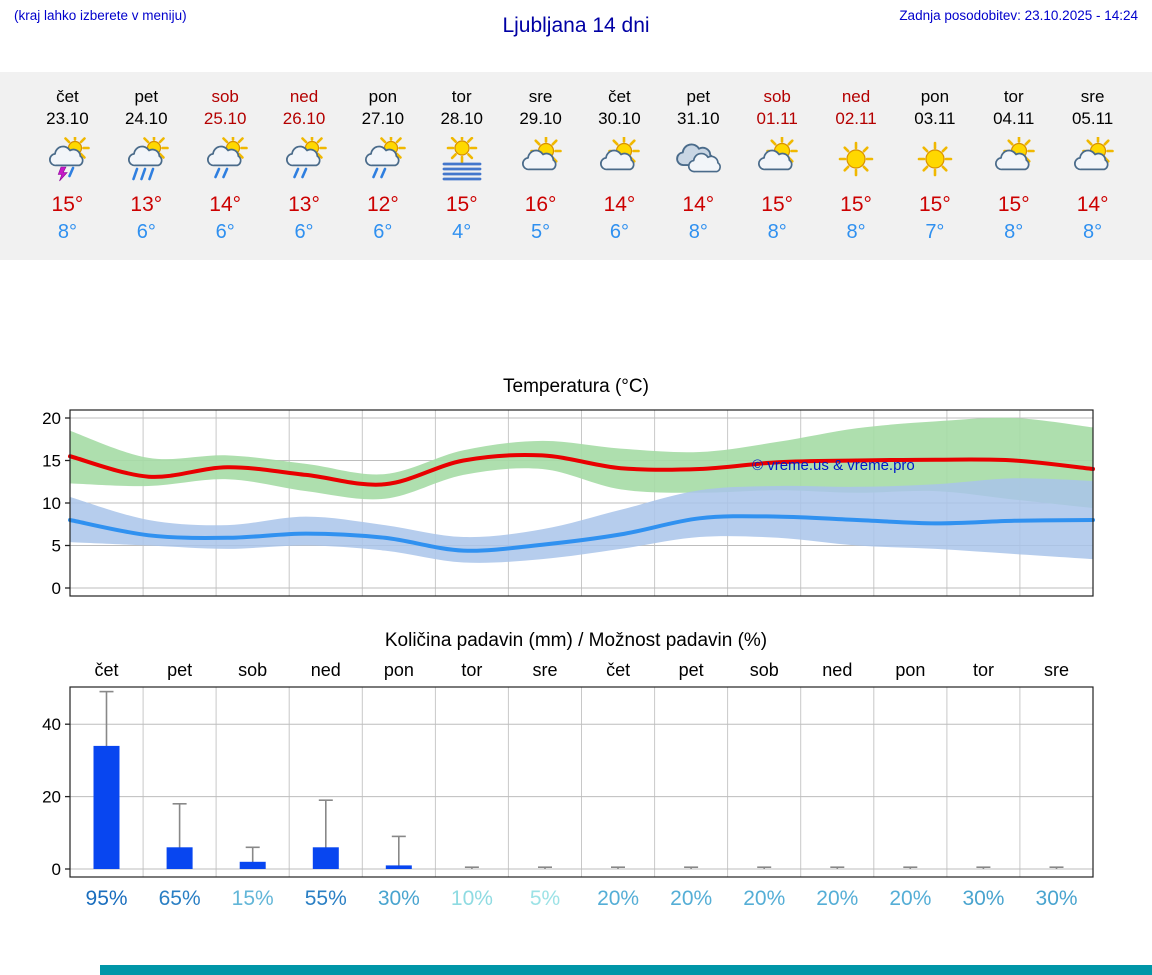  I want to click on last-update-text: Zadnja posodobitev: 23.10.2025 - 14:24, so click(1018, 15).